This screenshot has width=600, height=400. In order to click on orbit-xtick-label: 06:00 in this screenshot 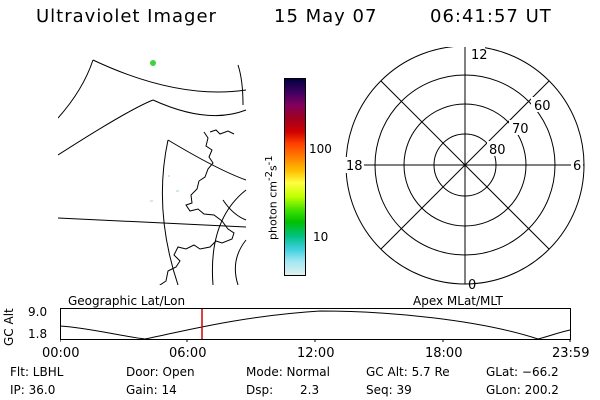, I will do `click(188, 353)`.